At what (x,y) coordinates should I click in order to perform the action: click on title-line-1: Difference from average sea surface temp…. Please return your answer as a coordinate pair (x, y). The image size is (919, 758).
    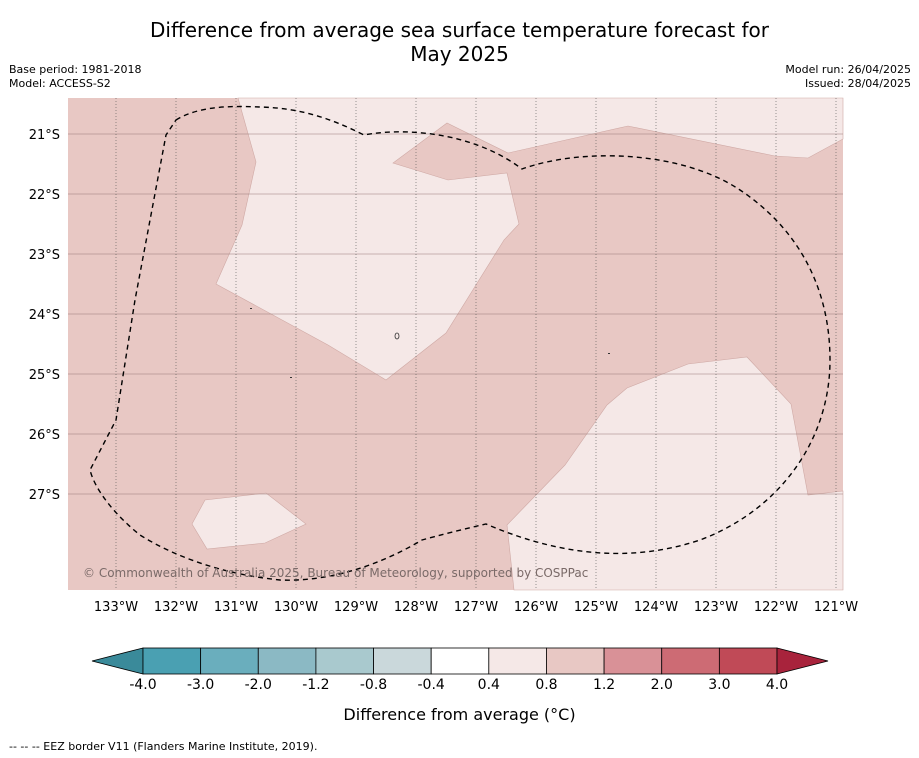
    Looking at the image, I should click on (459, 30).